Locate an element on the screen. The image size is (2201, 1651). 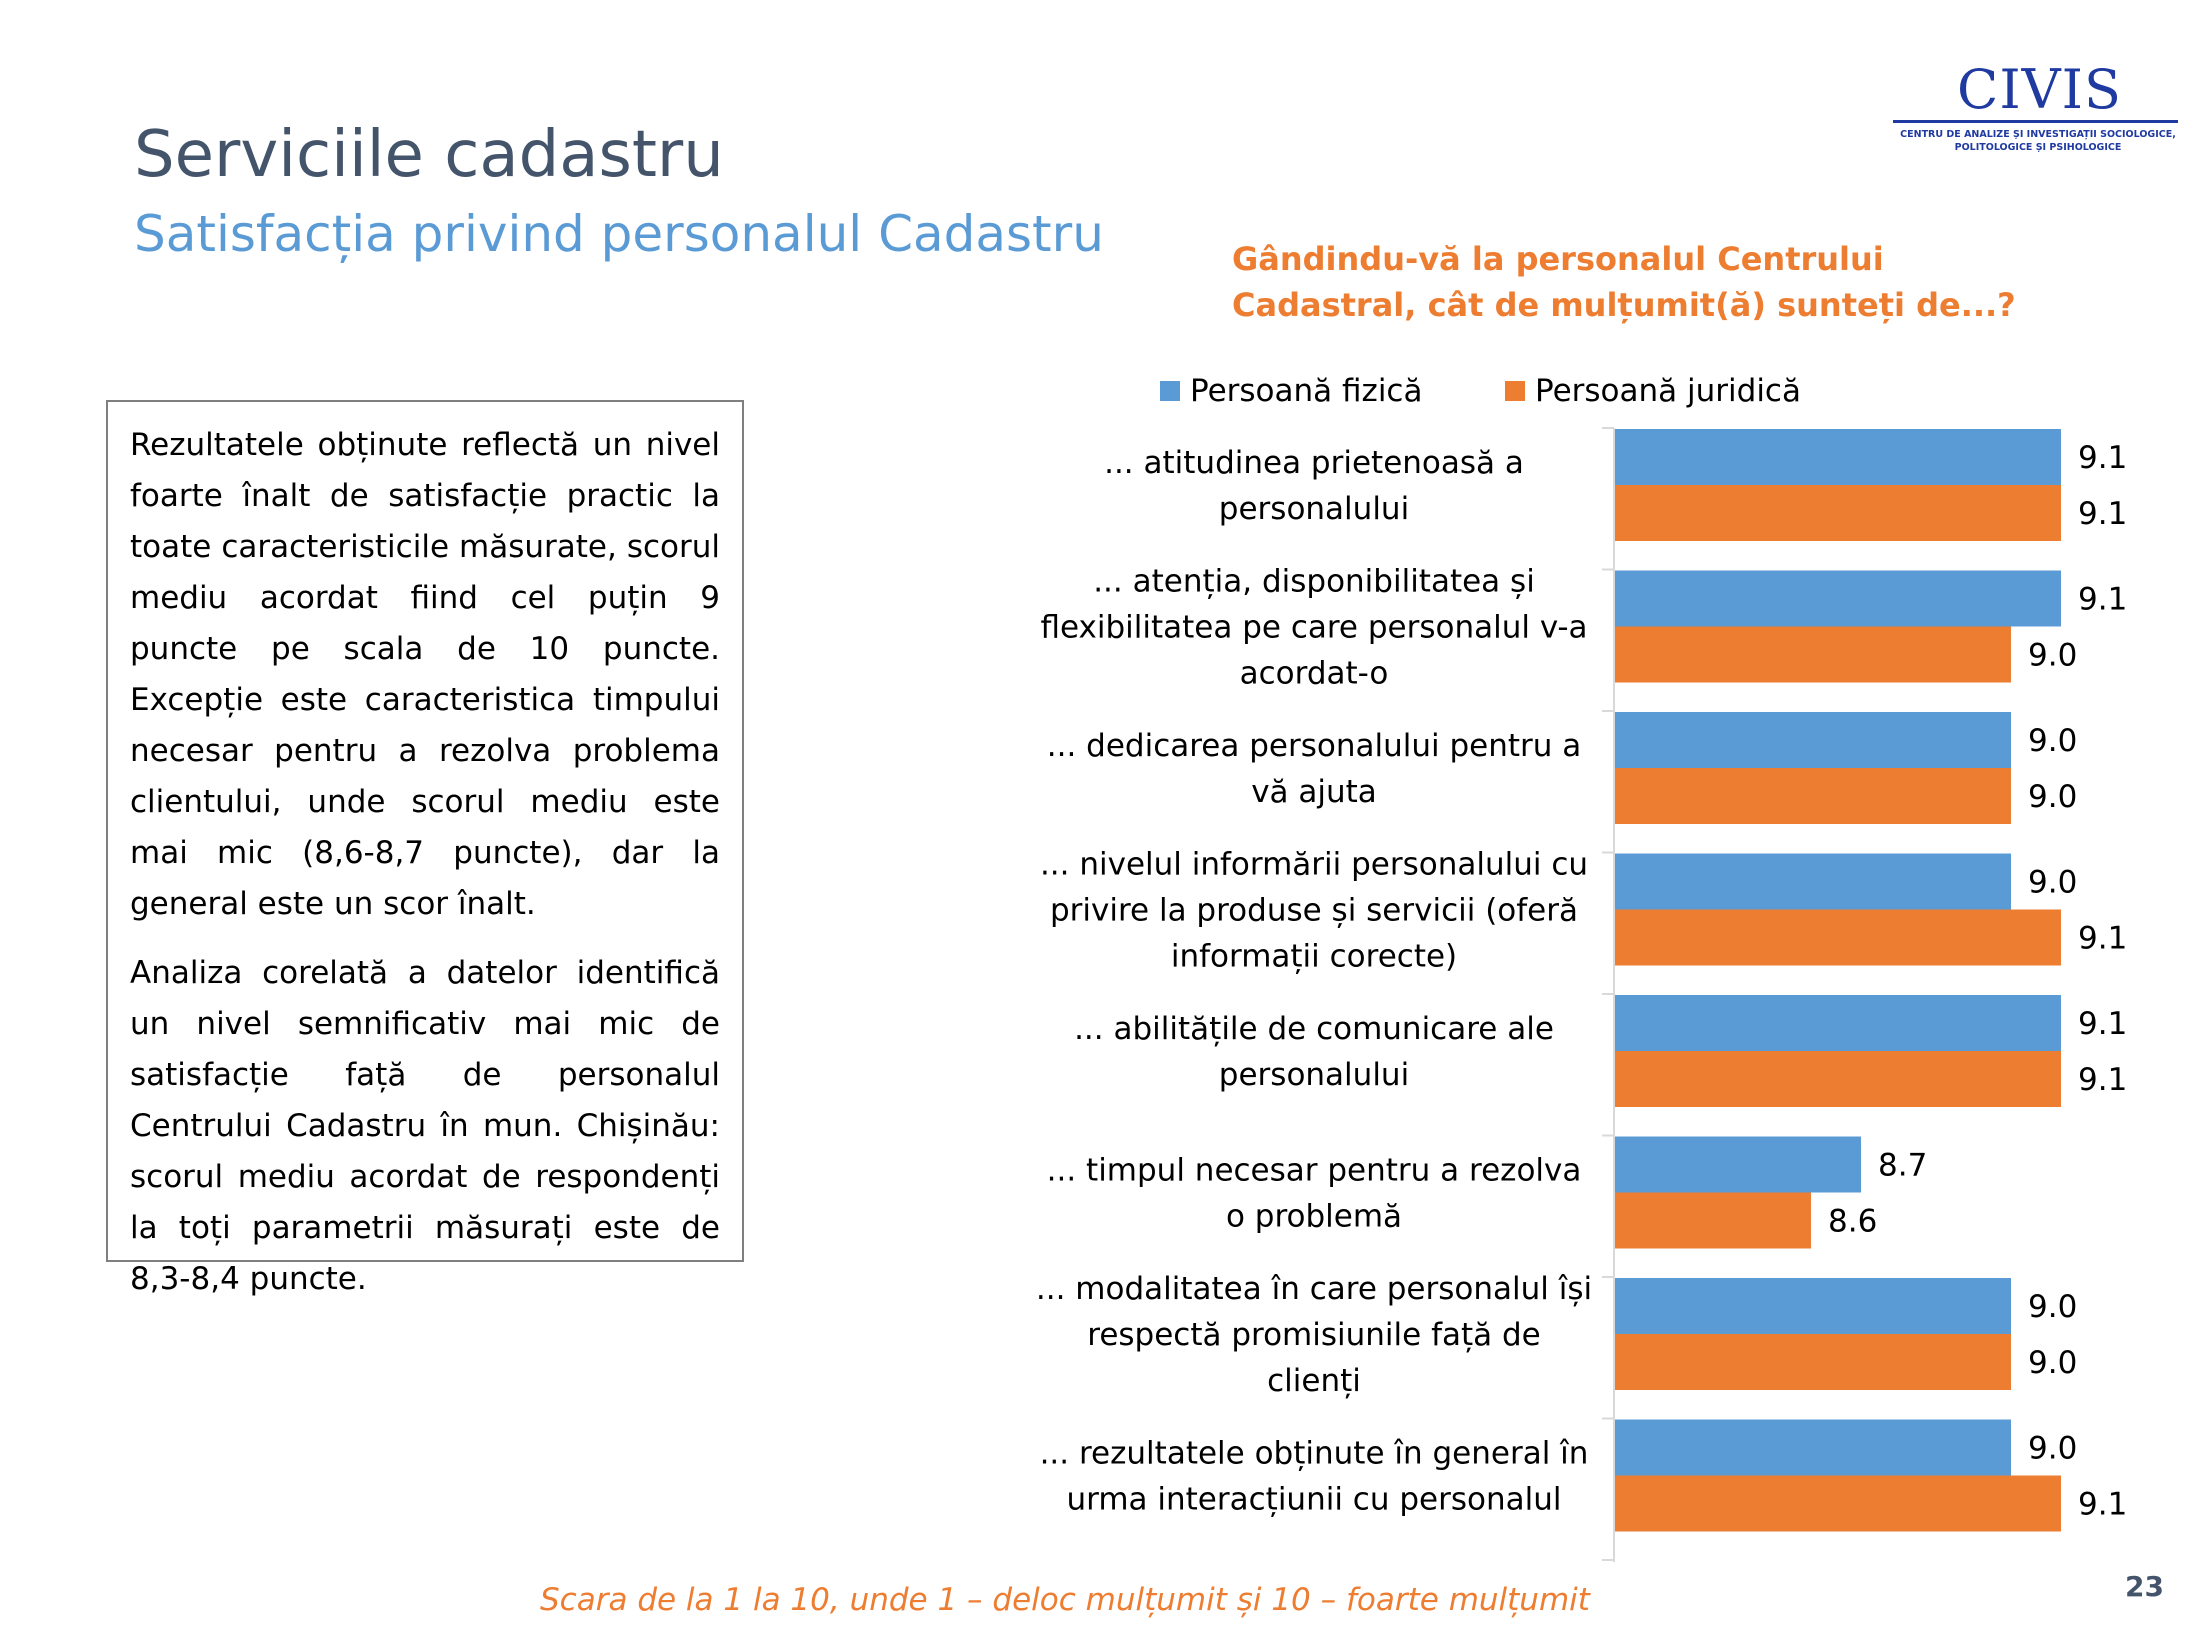
category-label-line: ... dedicarea personalului pentru a is located at coordinates (1314, 746).